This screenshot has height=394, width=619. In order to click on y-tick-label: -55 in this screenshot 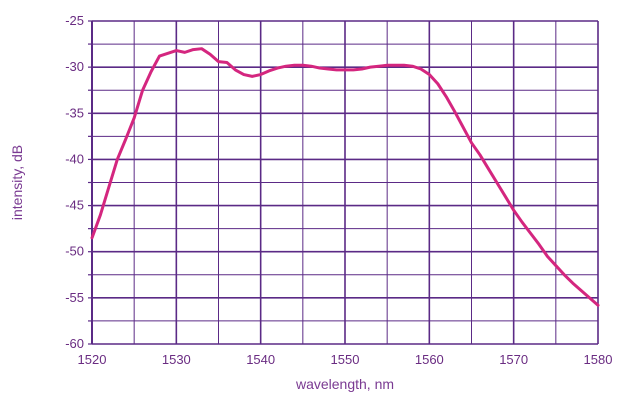, I will do `click(74, 297)`.